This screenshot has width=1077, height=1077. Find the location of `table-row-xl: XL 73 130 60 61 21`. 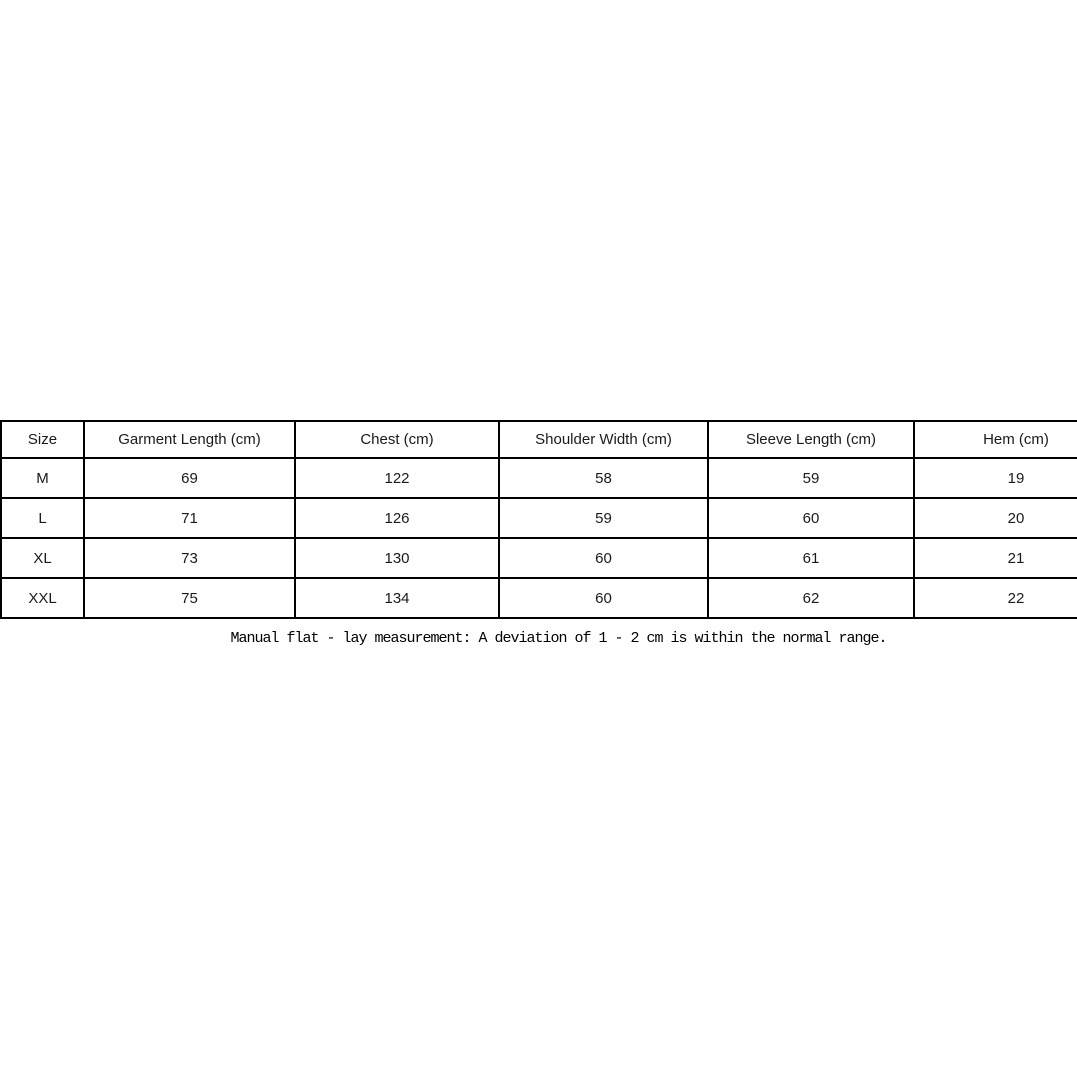

table-row-xl: XL 73 130 60 61 21 is located at coordinates (538, 558).